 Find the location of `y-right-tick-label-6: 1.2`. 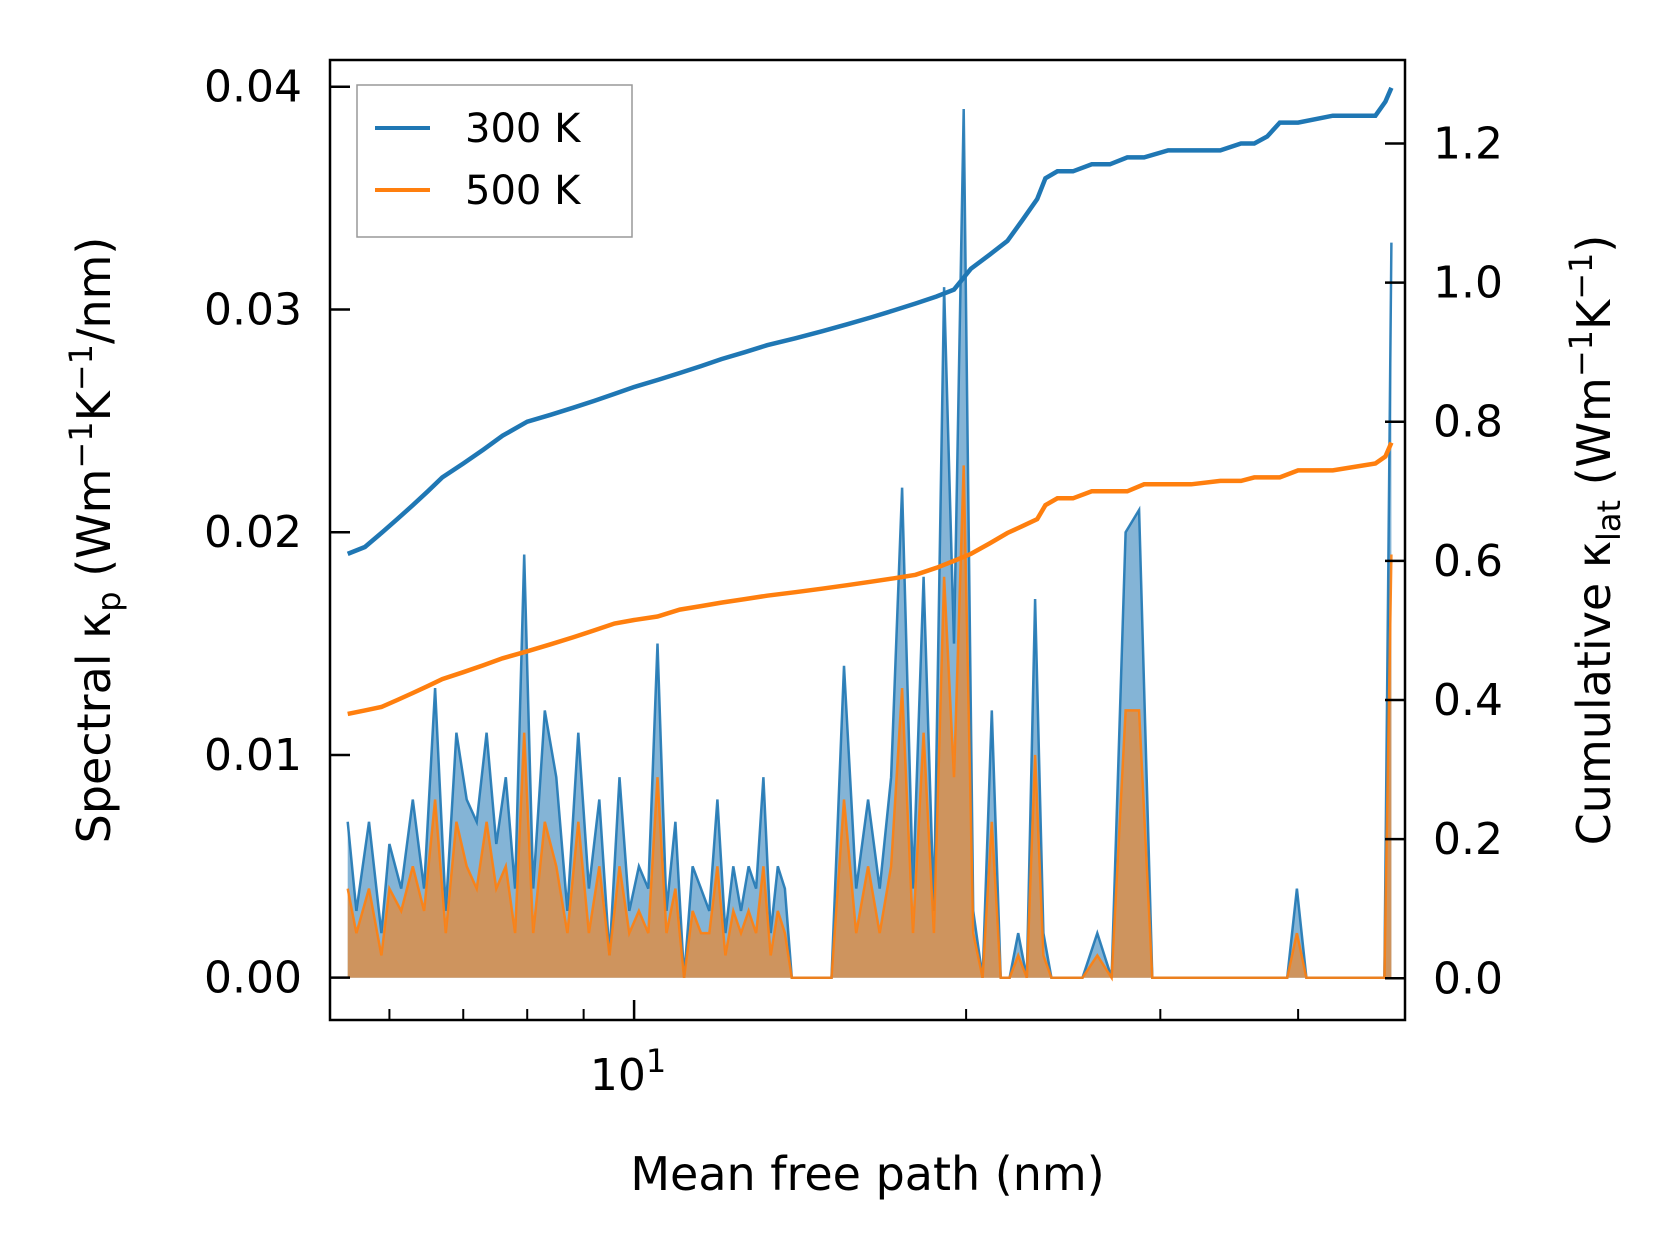

y-right-tick-label-6: 1.2 is located at coordinates (1468, 143).